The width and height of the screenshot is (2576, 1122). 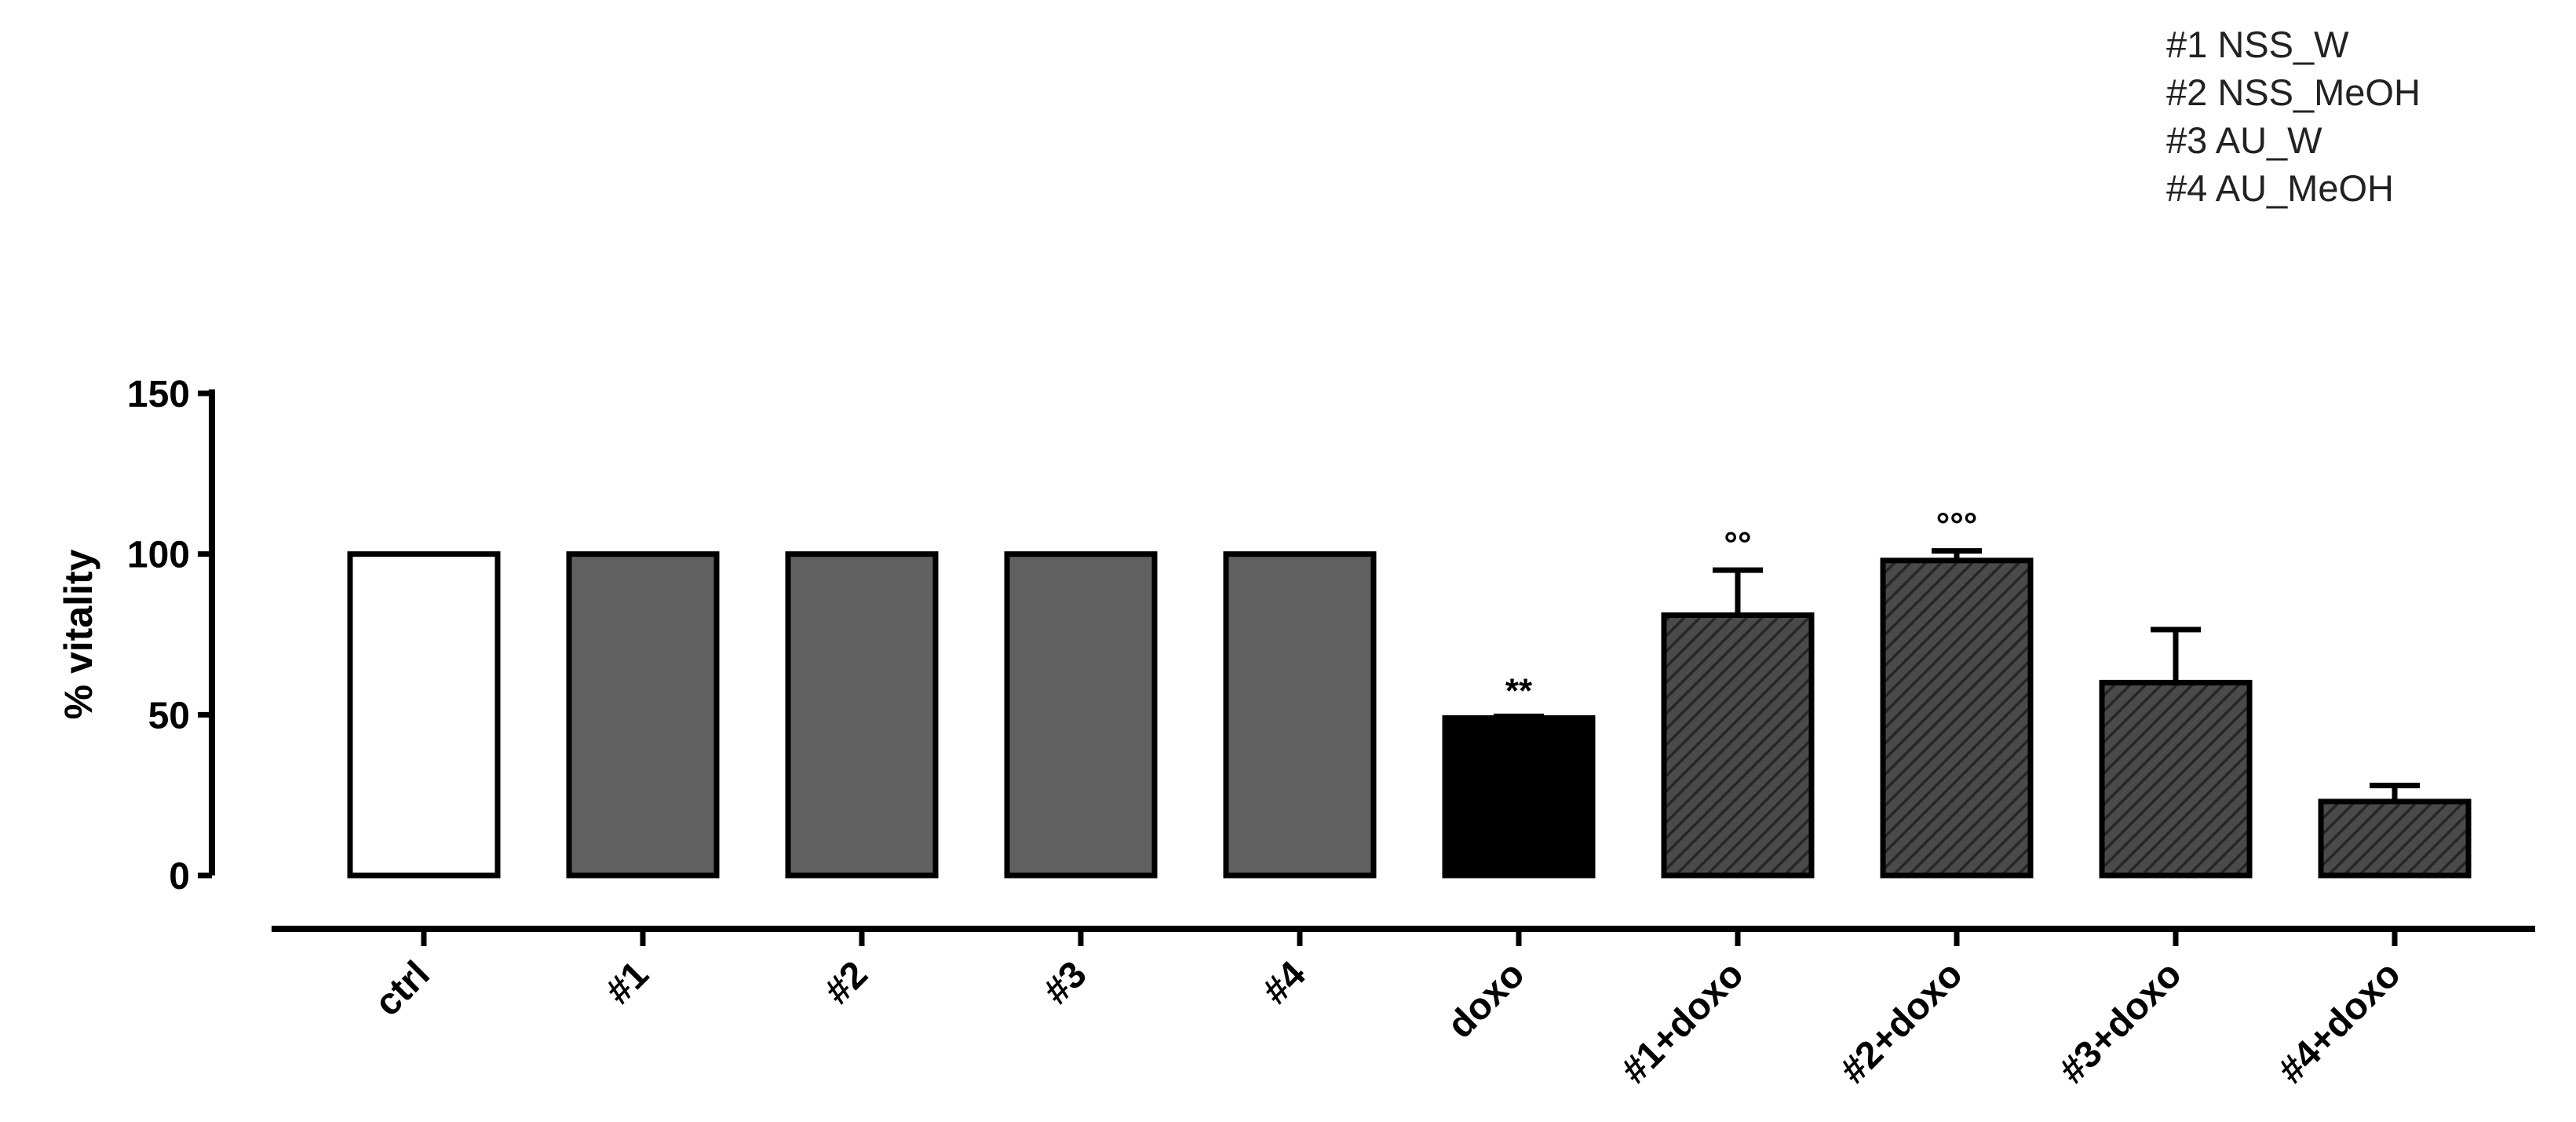 What do you see at coordinates (2280, 188) in the screenshot?
I see `legend-item: #4 AU_MeOH` at bounding box center [2280, 188].